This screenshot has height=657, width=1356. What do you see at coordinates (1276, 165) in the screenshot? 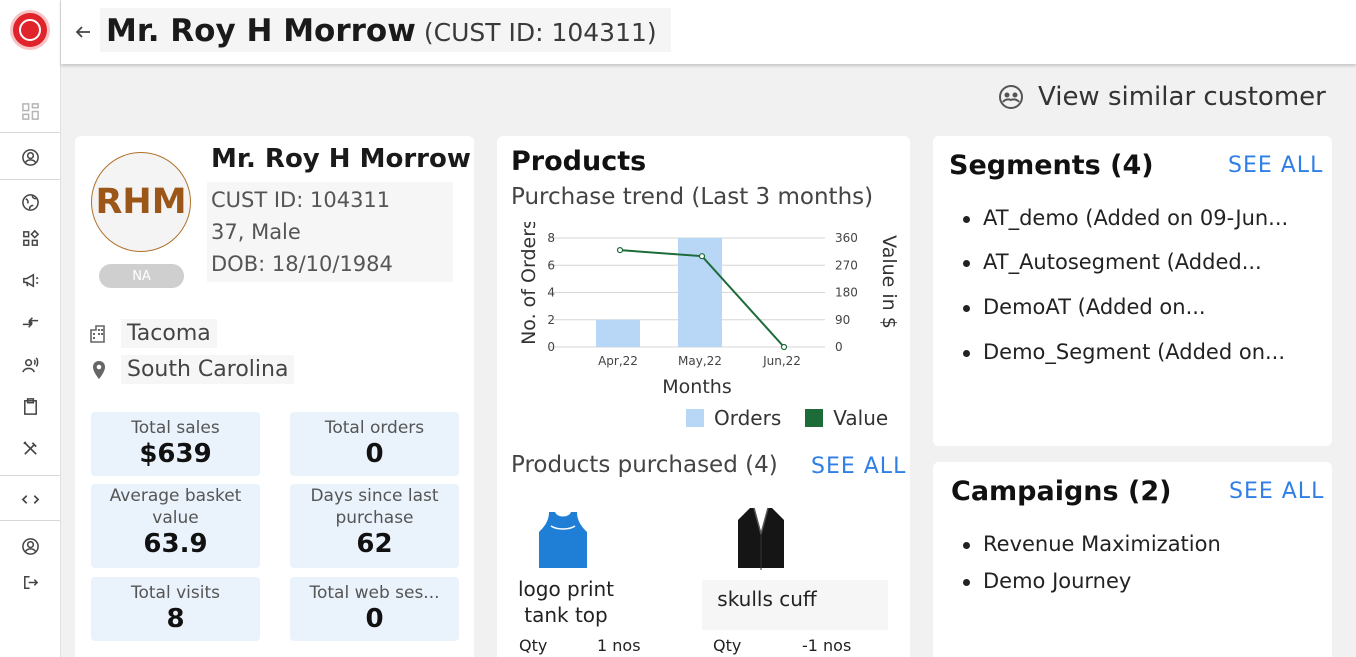
I see `segments-see-all-link: SEE ALL` at bounding box center [1276, 165].